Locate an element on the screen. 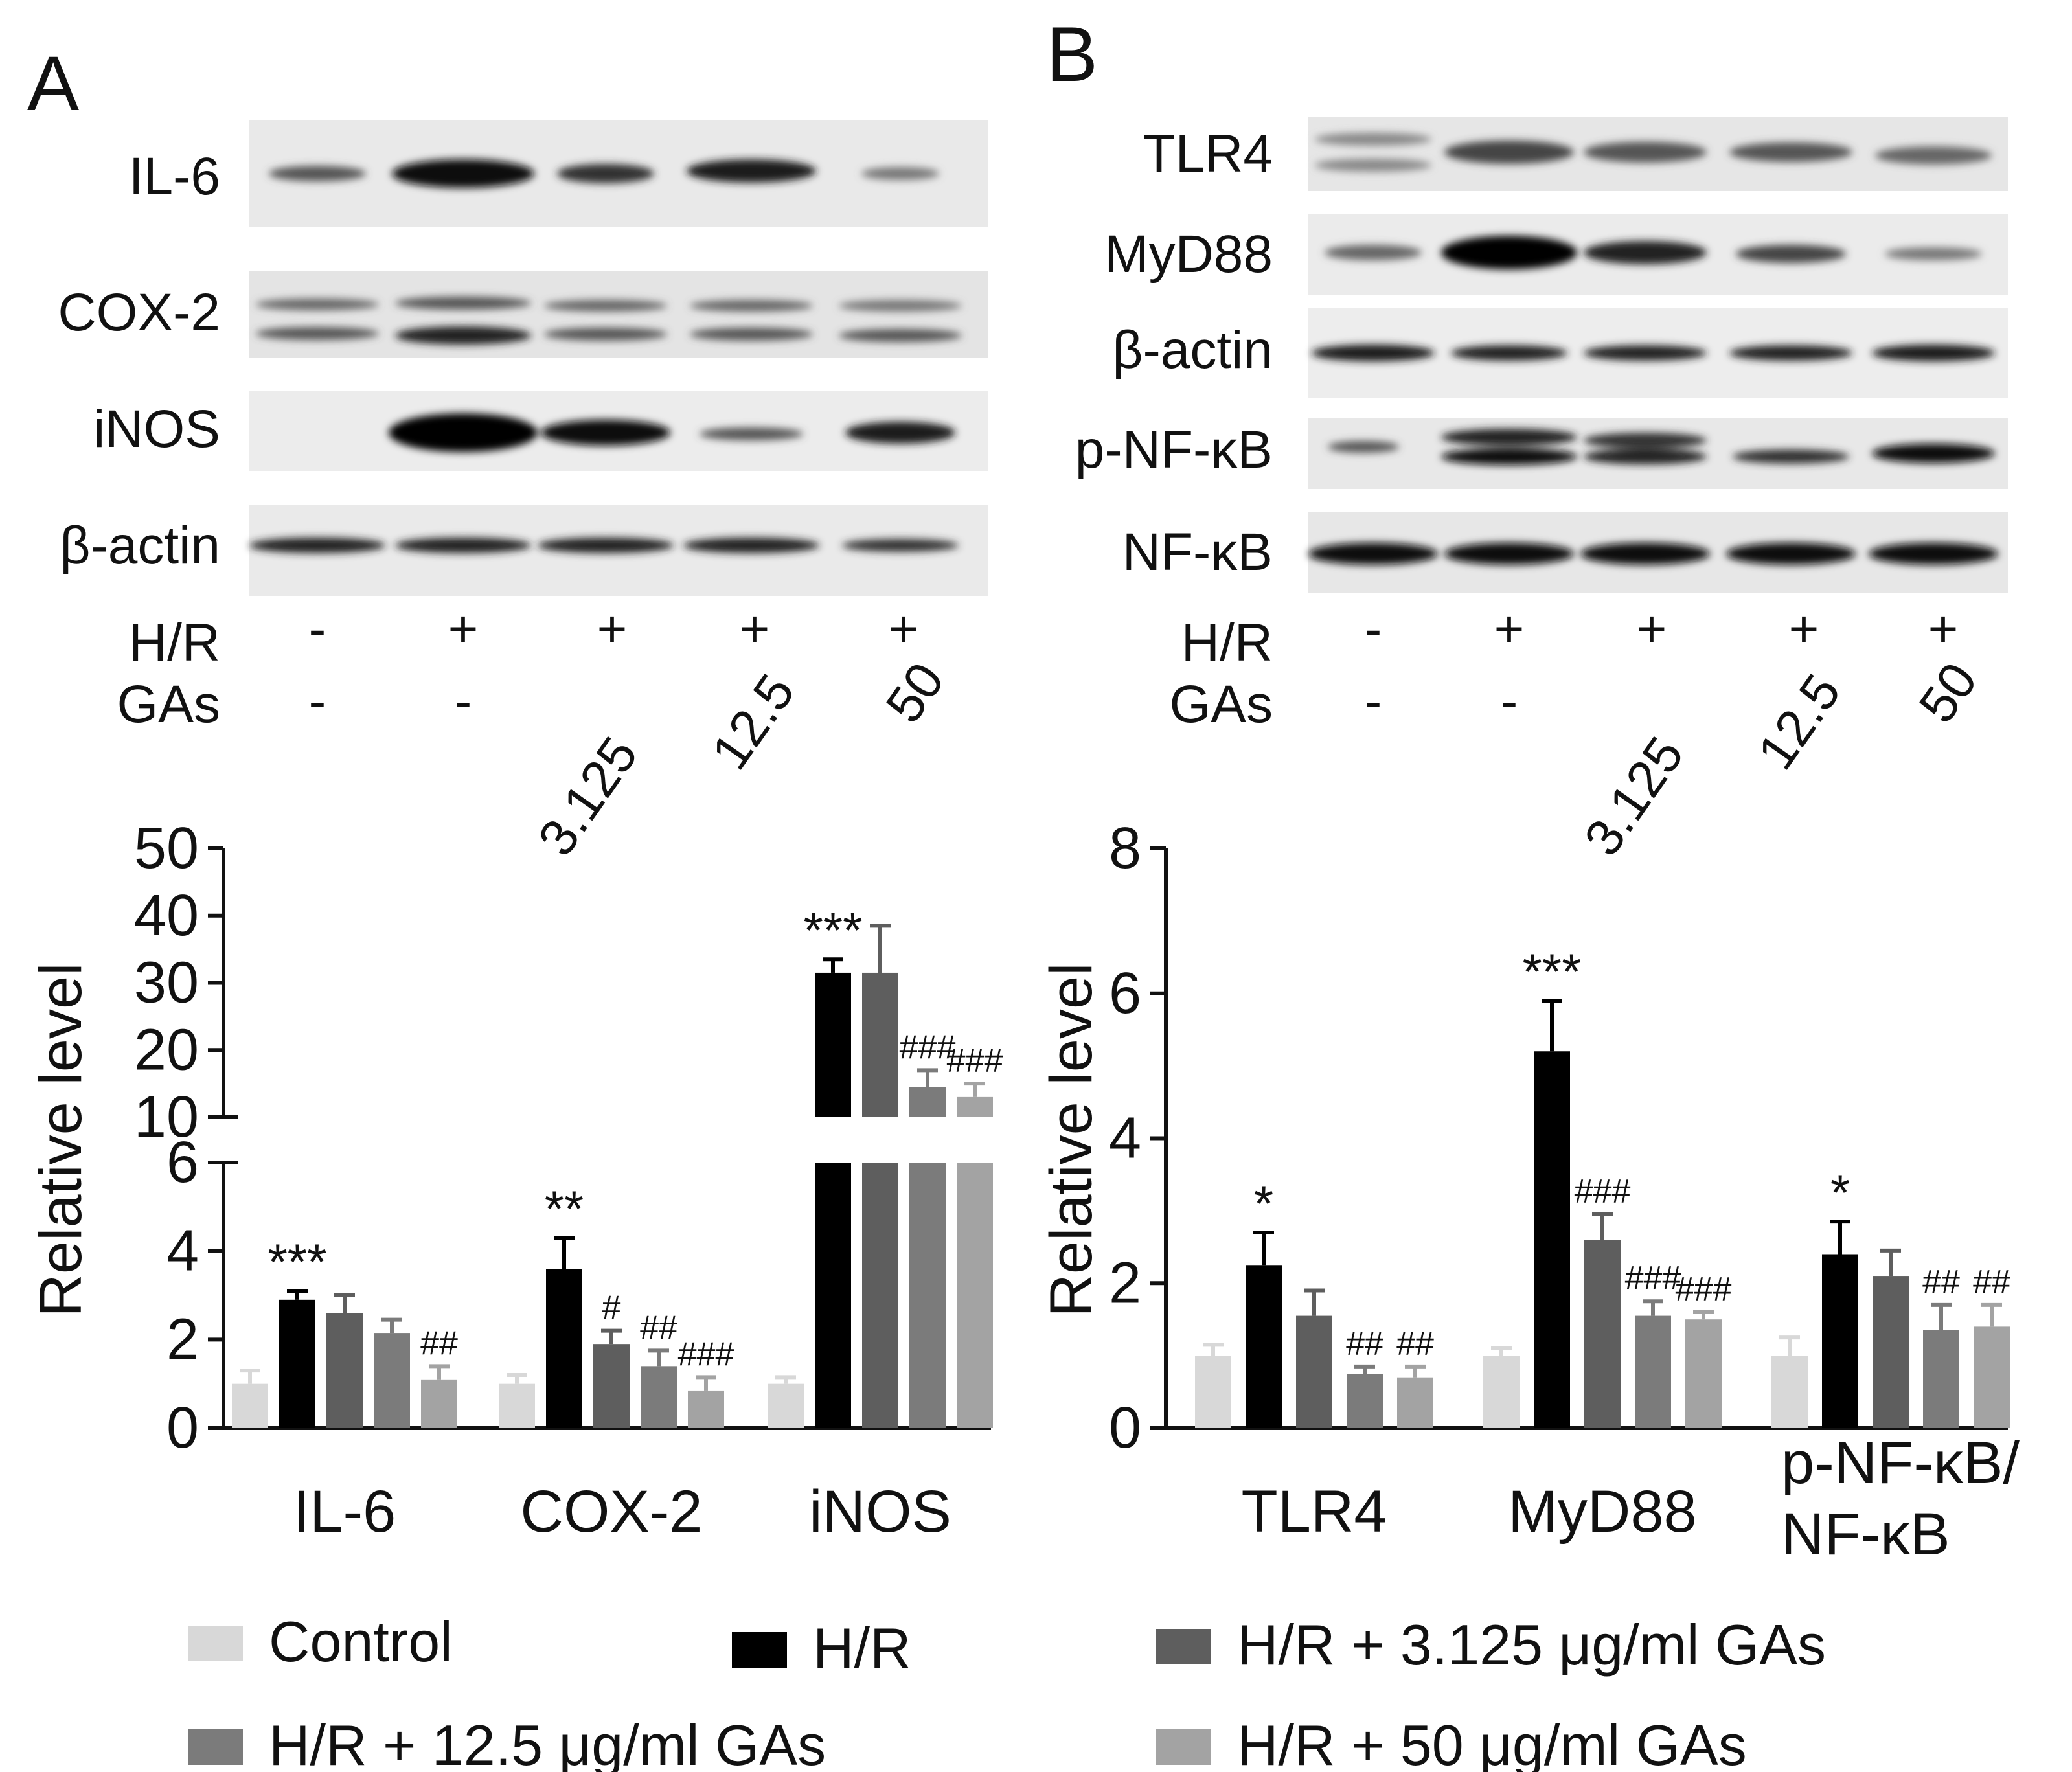 This screenshot has width=2072, height=1772. blot-b-label: NF-κB is located at coordinates (1197, 552).